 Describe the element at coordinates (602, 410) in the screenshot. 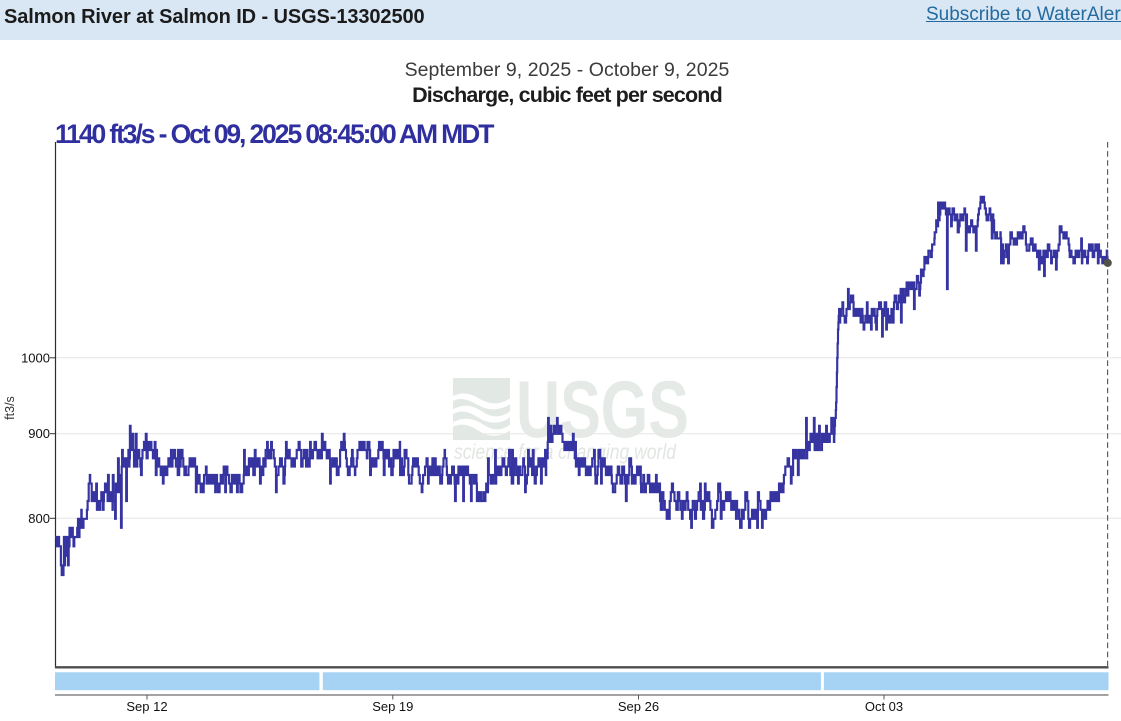

I see `svg-text: USGS` at that location.